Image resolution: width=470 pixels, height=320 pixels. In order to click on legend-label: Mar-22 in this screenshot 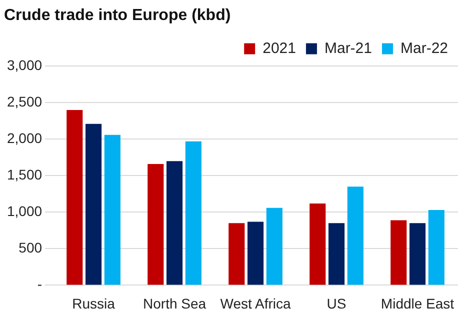, I will do `click(424, 48)`.